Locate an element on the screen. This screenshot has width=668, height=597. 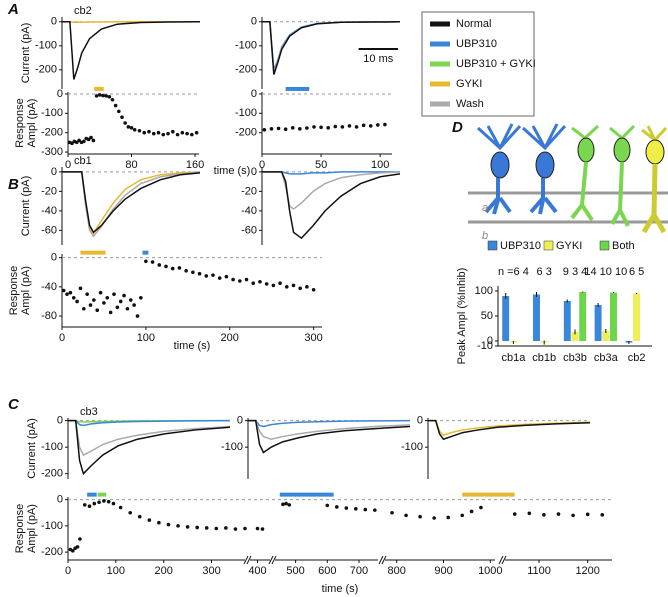
x-tick-label: 1100 is located at coordinates (539, 571).